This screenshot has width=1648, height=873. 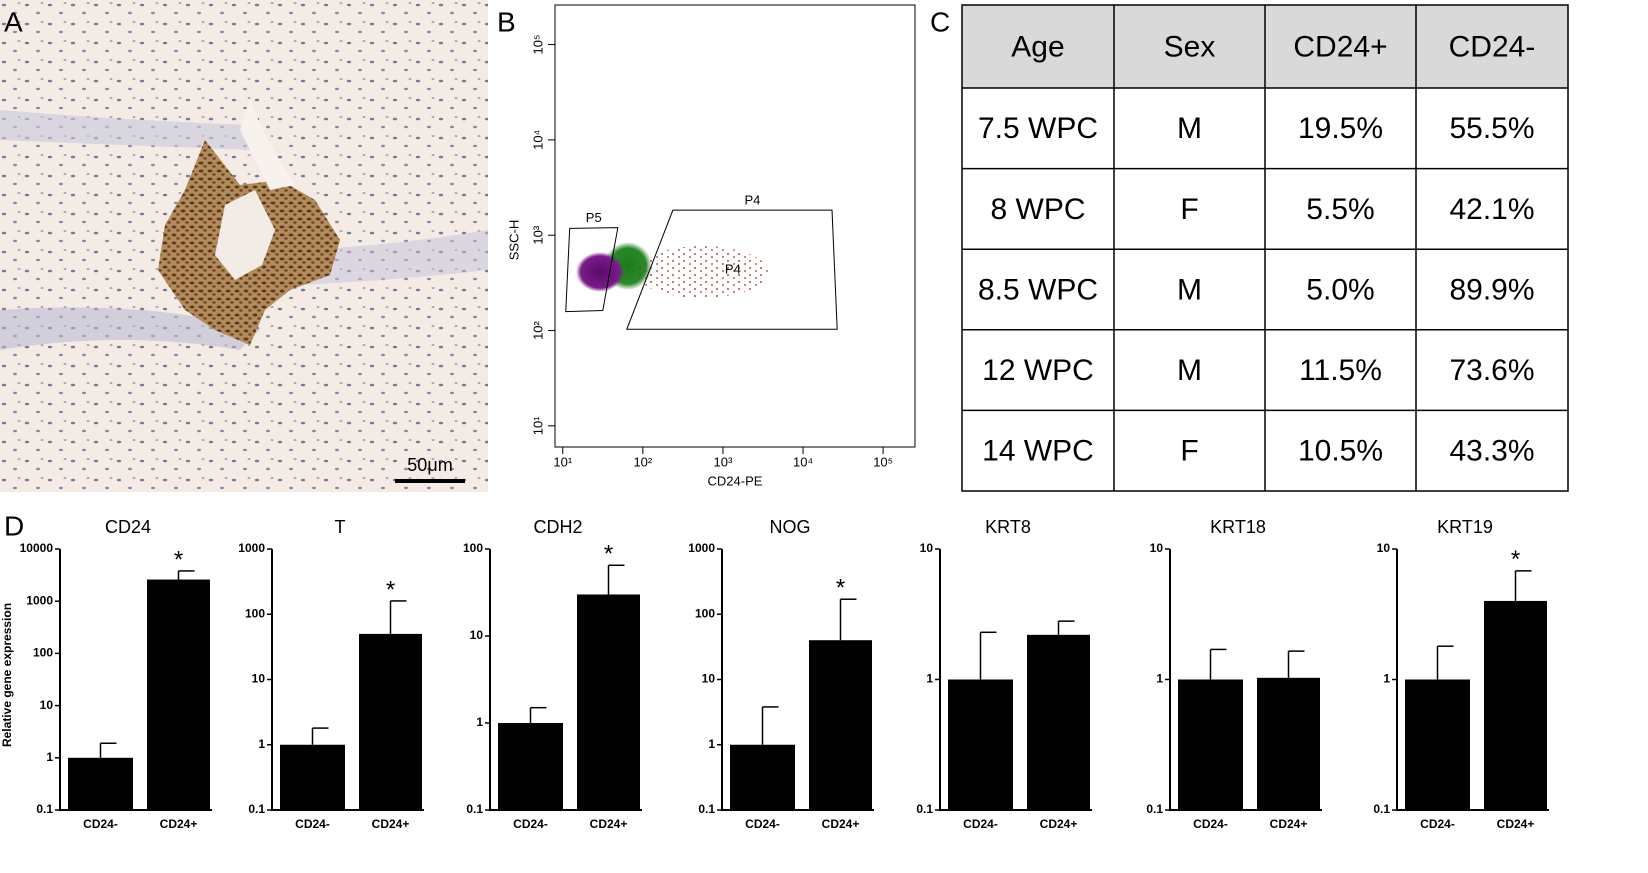 I want to click on y-tick-label: 10⁴, so click(x=537, y=140).